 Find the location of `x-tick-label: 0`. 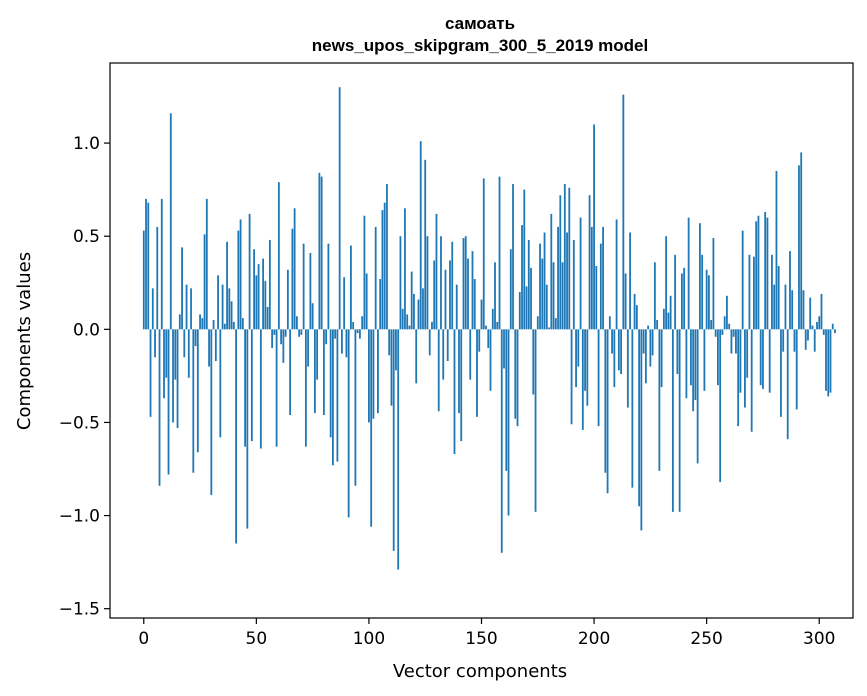

x-tick-label: 0 is located at coordinates (143, 639).